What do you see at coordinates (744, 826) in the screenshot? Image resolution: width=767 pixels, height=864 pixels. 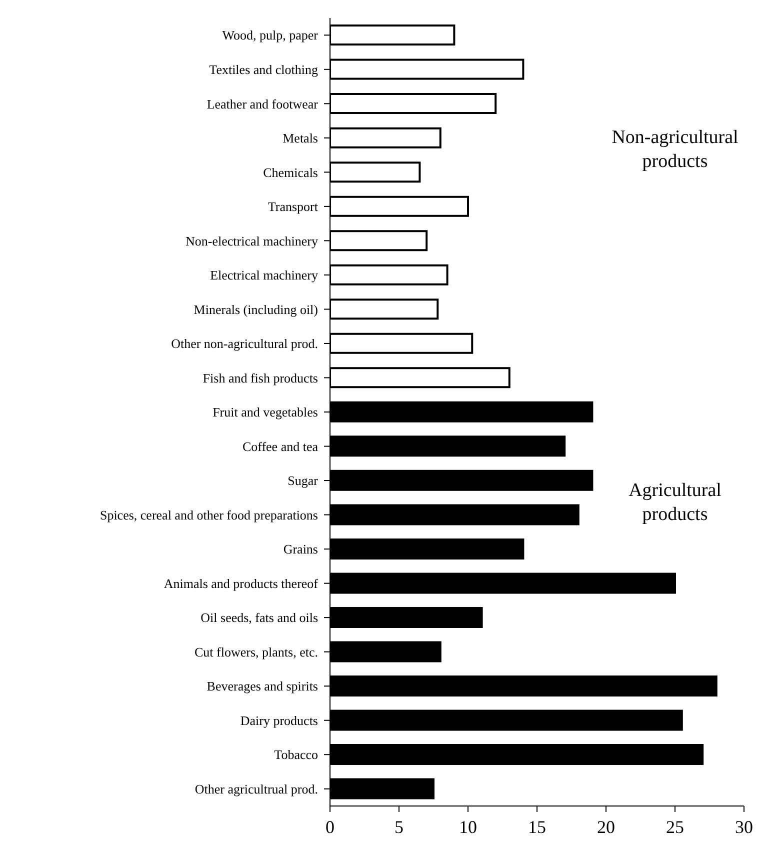 I see `x-tick-label: 30` at bounding box center [744, 826].